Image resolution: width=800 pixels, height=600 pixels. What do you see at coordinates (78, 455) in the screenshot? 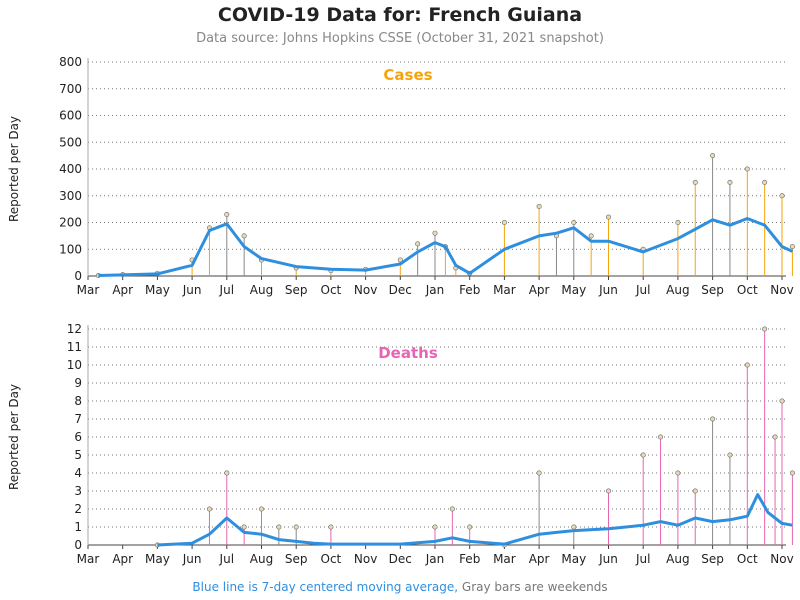
I see `deaths-y-tick-label: 5` at bounding box center [78, 455].